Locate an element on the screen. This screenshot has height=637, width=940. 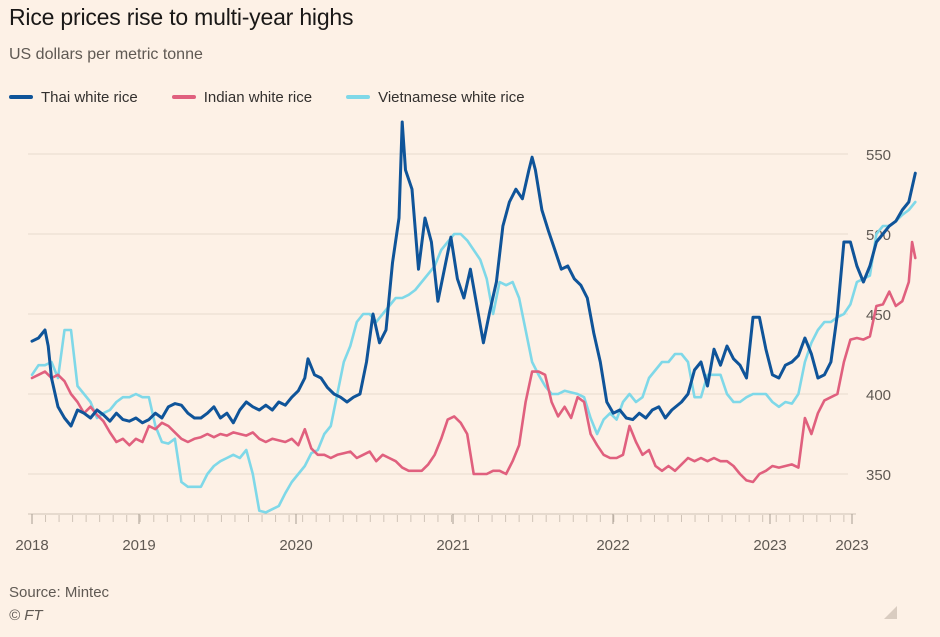
legend-item-vietnamese: Vietnamese white rice is located at coordinates (435, 97).